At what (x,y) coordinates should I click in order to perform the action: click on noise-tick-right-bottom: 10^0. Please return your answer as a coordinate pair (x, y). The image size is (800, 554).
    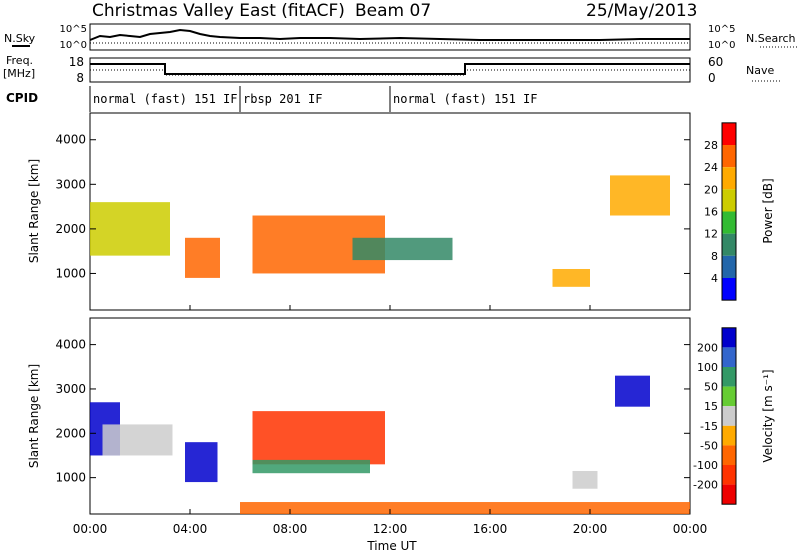
    Looking at the image, I should click on (721, 45).